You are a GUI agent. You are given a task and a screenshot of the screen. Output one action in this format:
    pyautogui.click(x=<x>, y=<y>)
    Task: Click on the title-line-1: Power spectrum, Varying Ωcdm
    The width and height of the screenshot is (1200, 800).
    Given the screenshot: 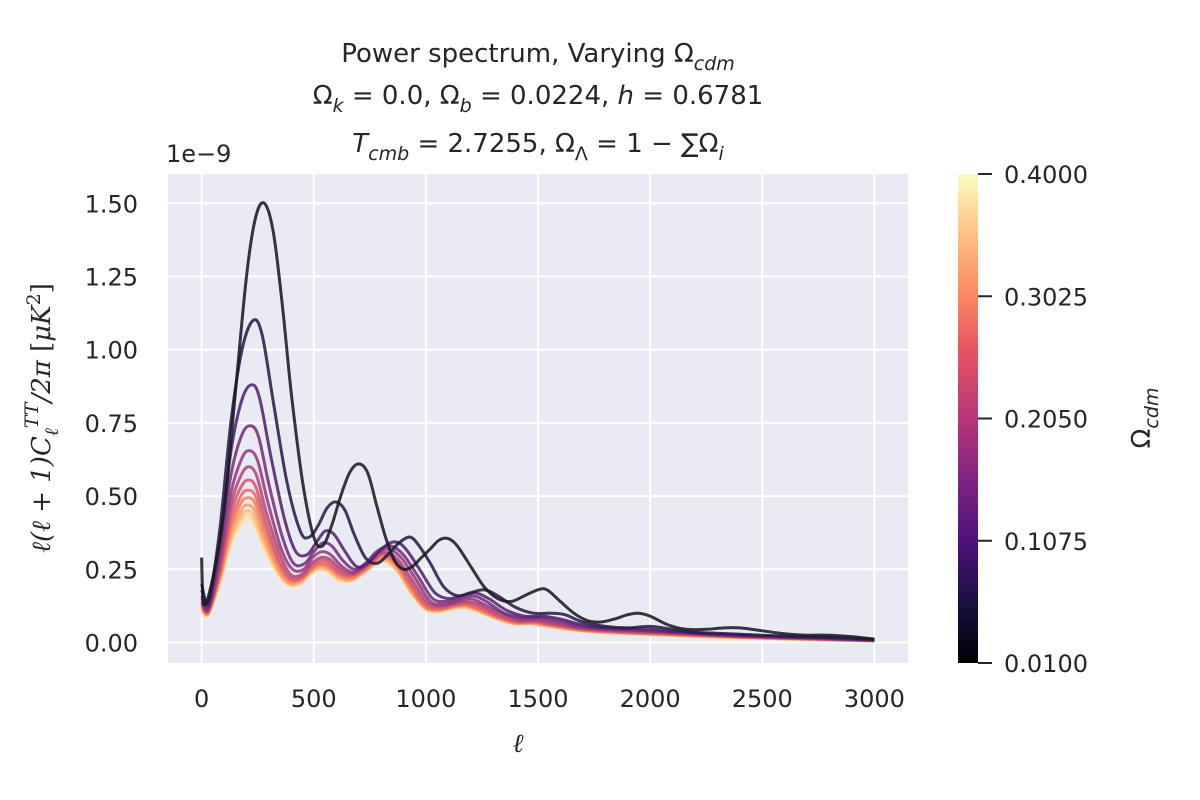 What is the action you would take?
    pyautogui.click(x=538, y=57)
    